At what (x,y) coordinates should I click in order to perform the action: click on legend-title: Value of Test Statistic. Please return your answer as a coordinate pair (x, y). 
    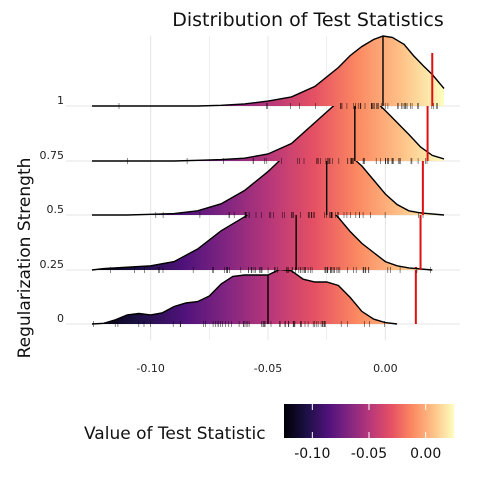
    Looking at the image, I should click on (175, 434).